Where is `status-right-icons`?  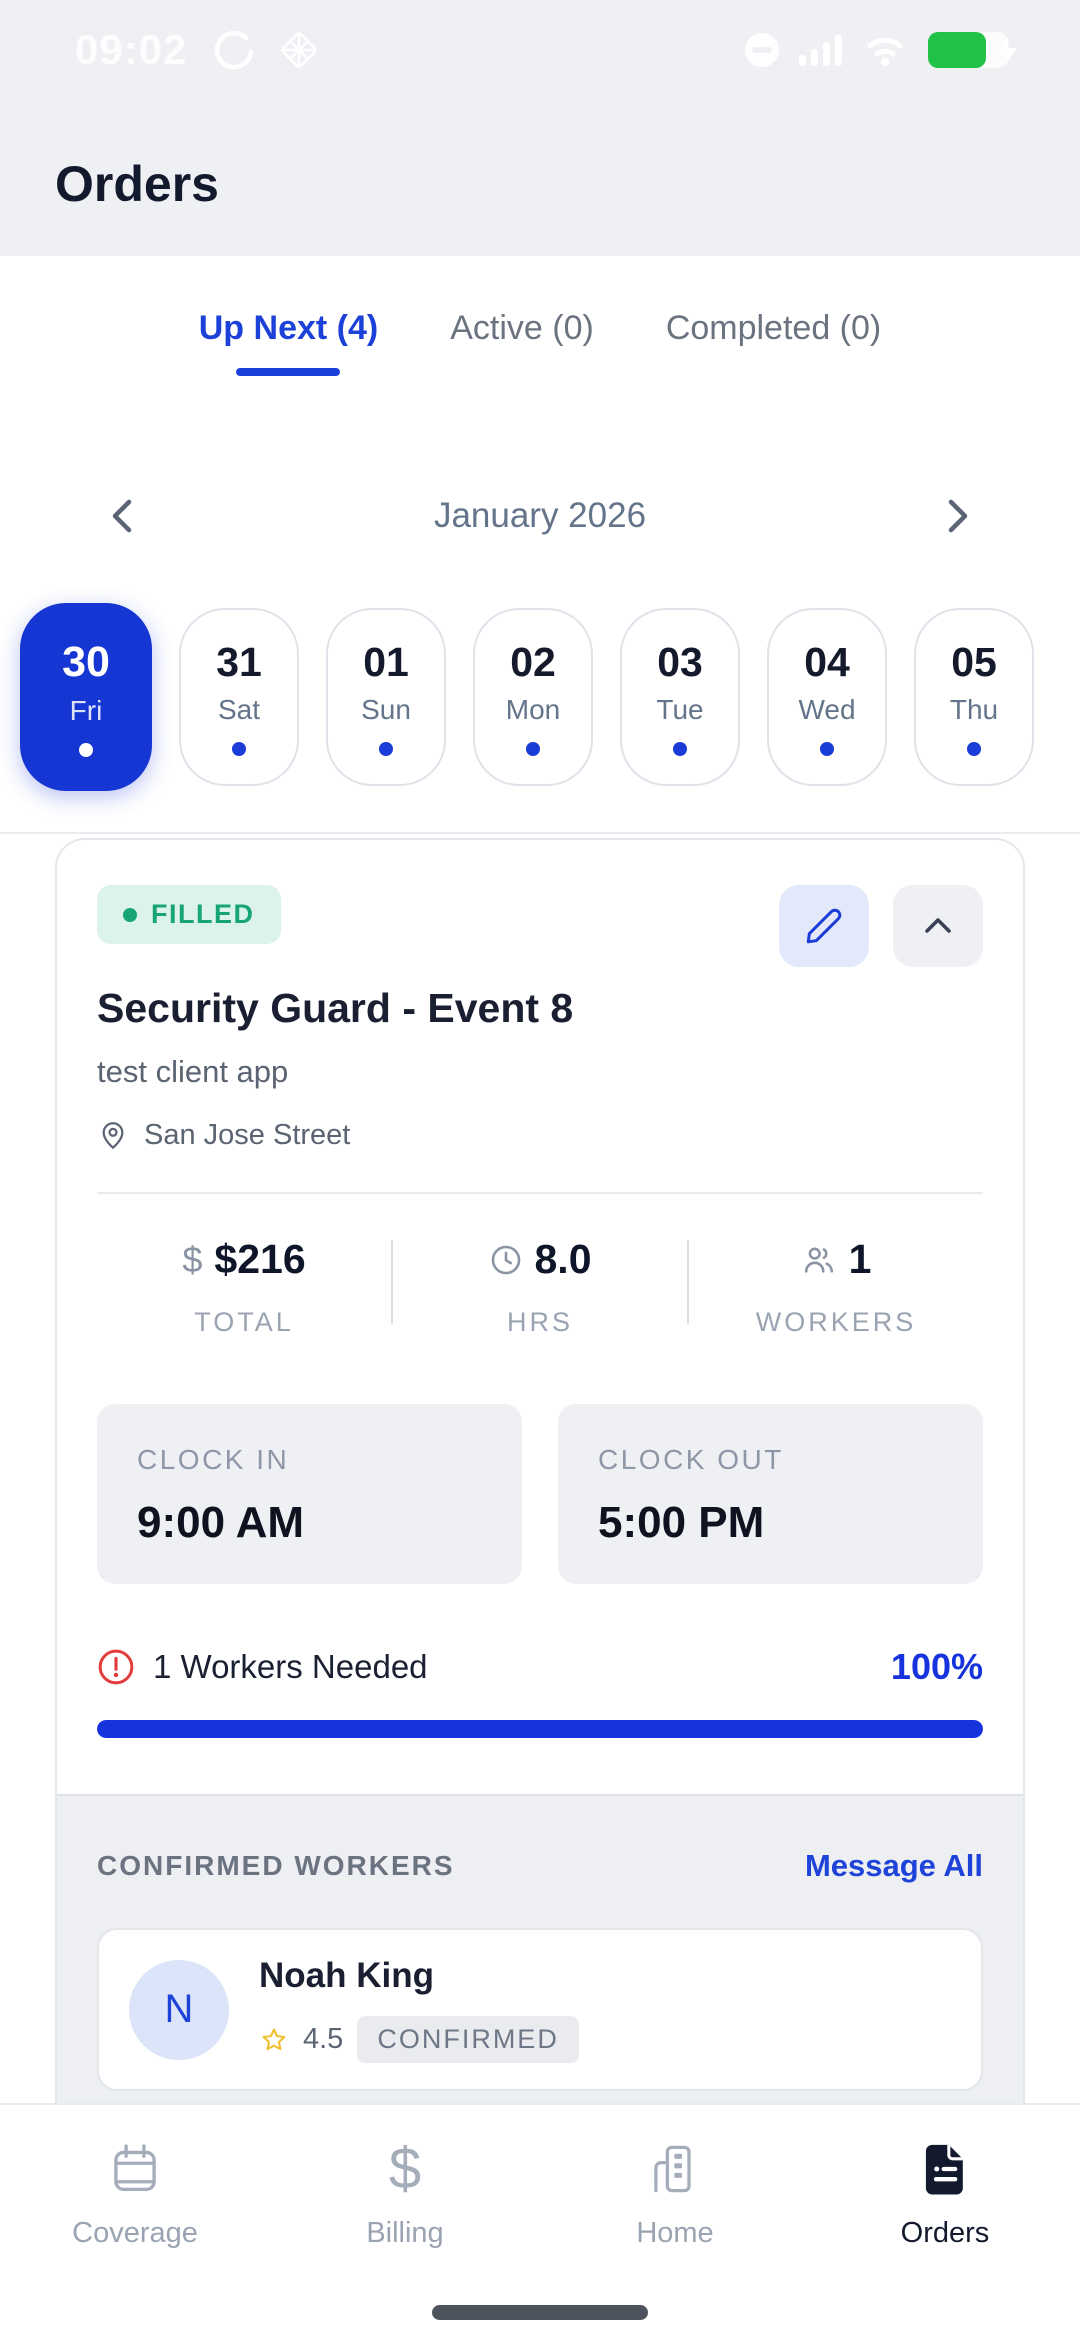 status-right-icons is located at coordinates (881, 50).